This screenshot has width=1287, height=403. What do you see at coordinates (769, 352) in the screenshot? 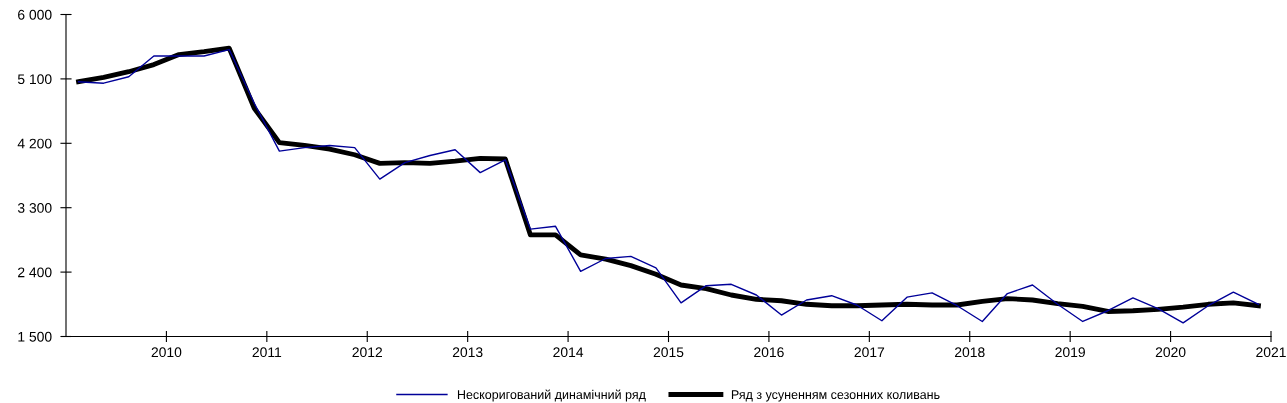
I see `x-tick-label: 2016` at bounding box center [769, 352].